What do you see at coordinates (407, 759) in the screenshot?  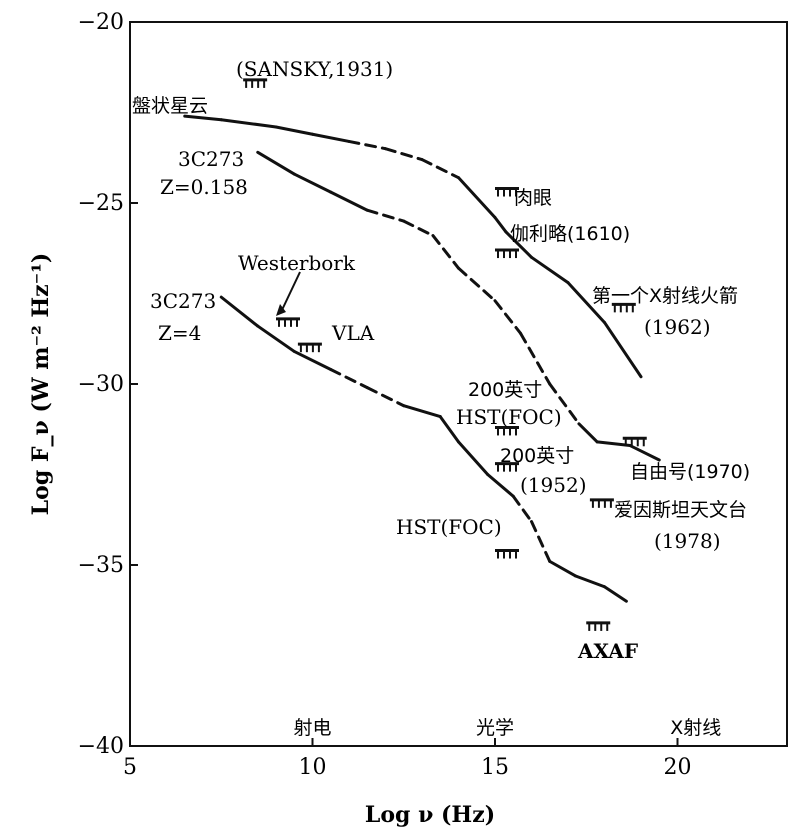 I see `x-axis: 5 10 15 20` at bounding box center [407, 759].